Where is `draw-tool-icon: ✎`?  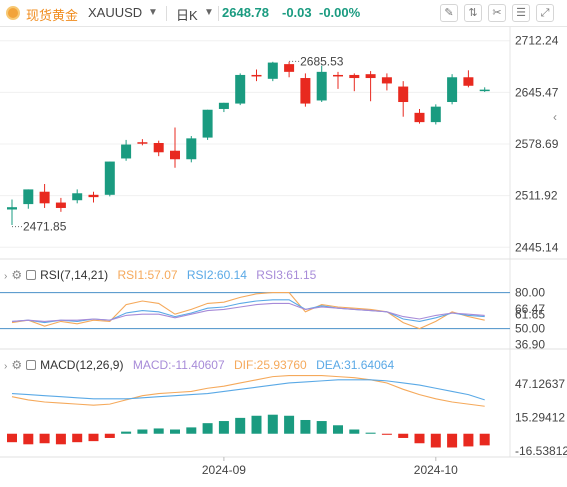
draw-tool-icon: ✎ is located at coordinates (449, 13).